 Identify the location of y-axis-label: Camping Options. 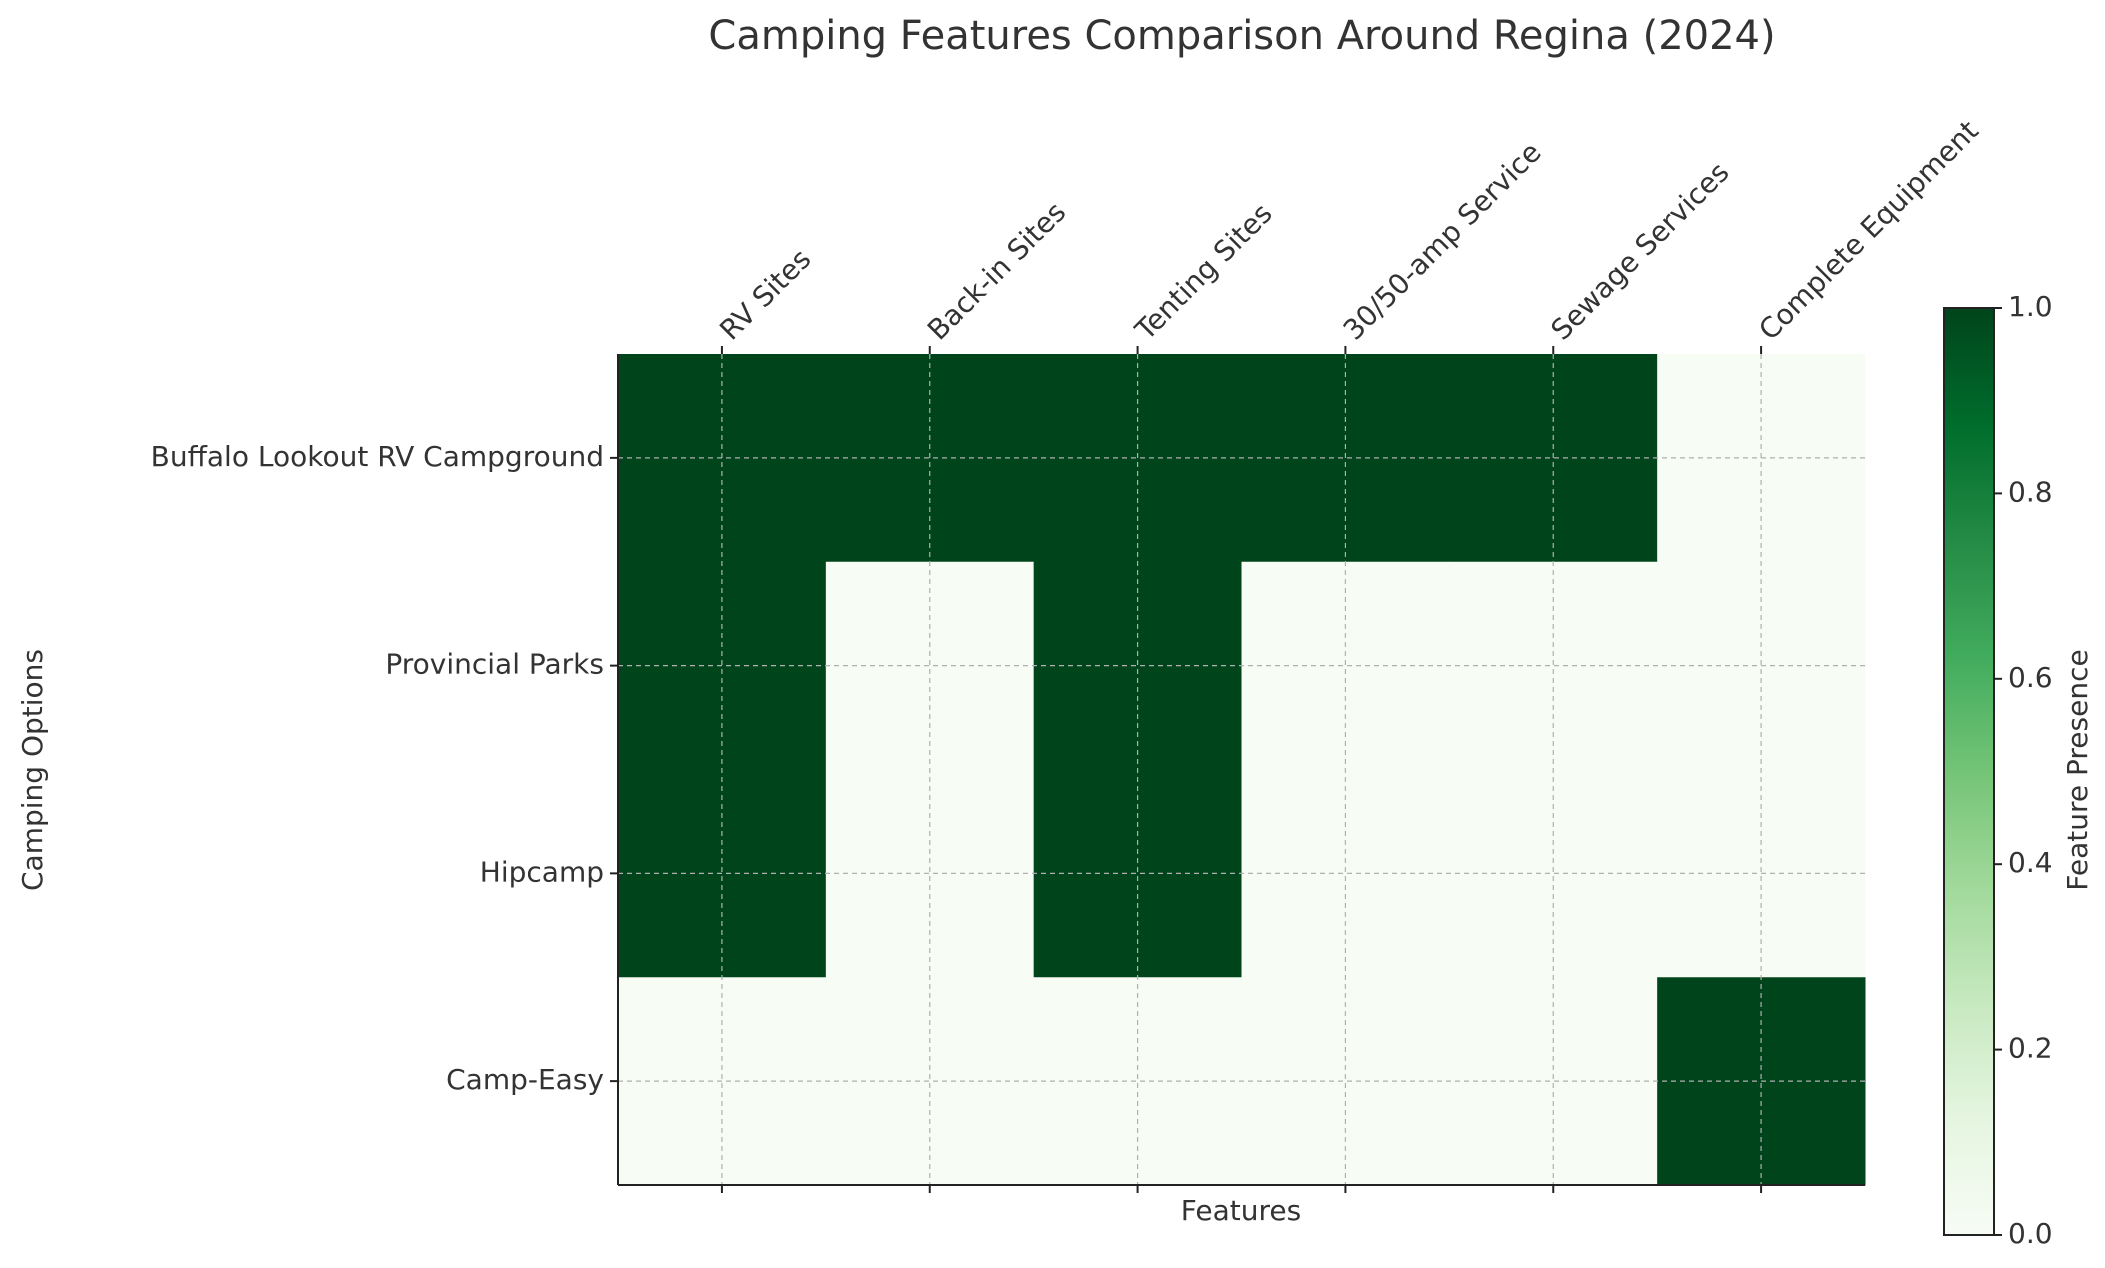
(32, 770).